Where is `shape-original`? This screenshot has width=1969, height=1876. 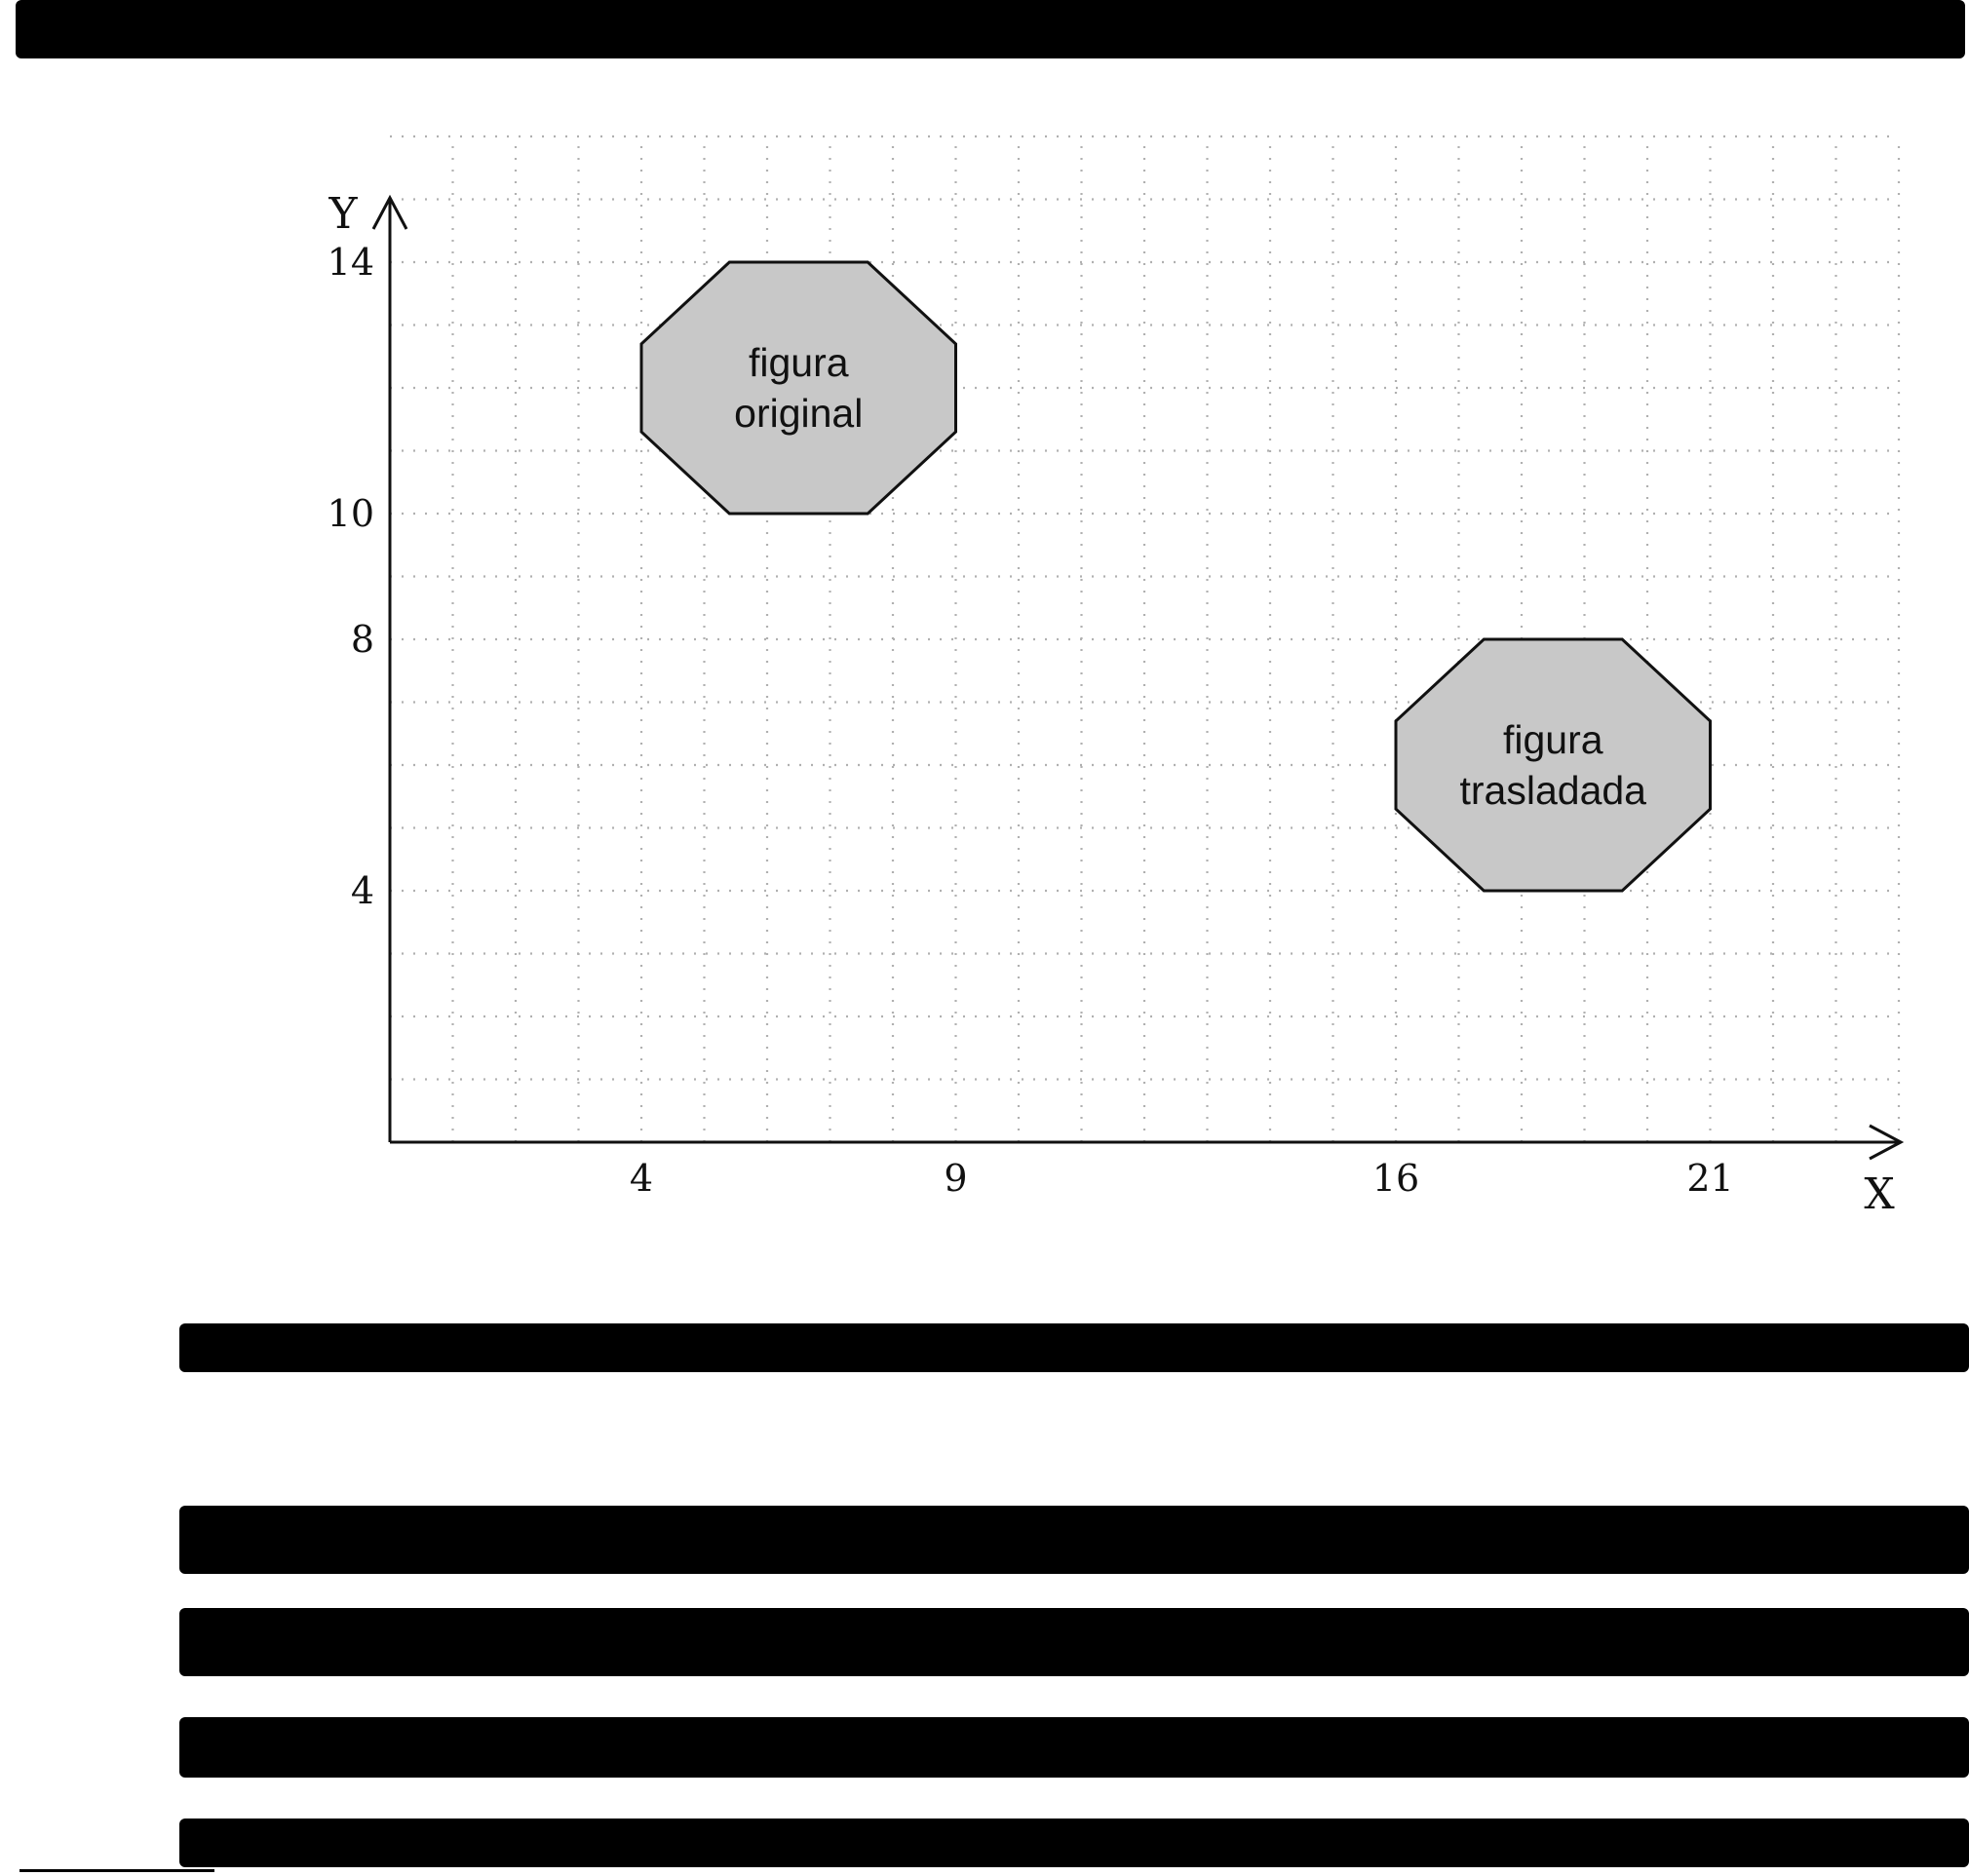
shape-original is located at coordinates (798, 388).